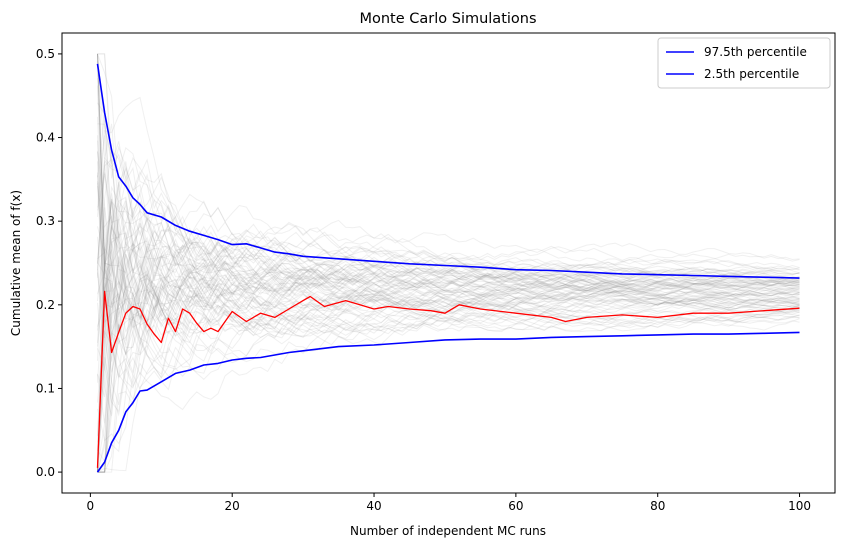  What do you see at coordinates (45, 54) in the screenshot?
I see `y-tick-label: 0.5` at bounding box center [45, 54].